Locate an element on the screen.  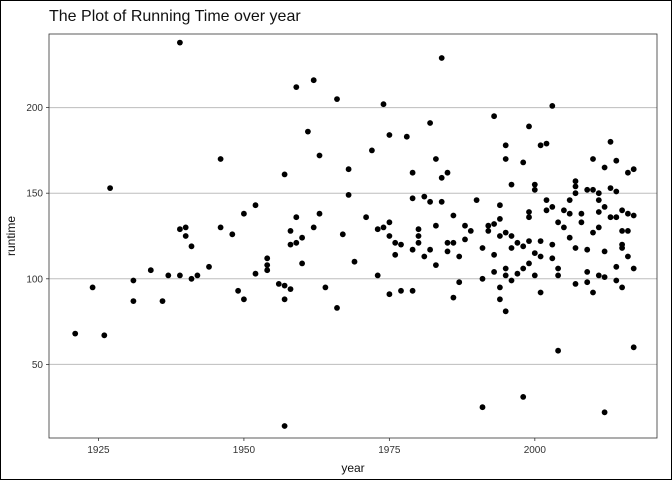
x-tick-label: 1975 is located at coordinates (389, 450).